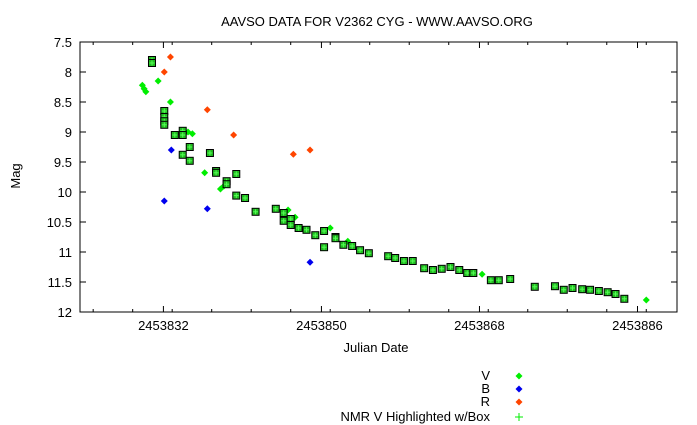 The height and width of the screenshot is (425, 697). I want to click on legend-label: NMR V Highlighted w/Box, so click(415, 416).